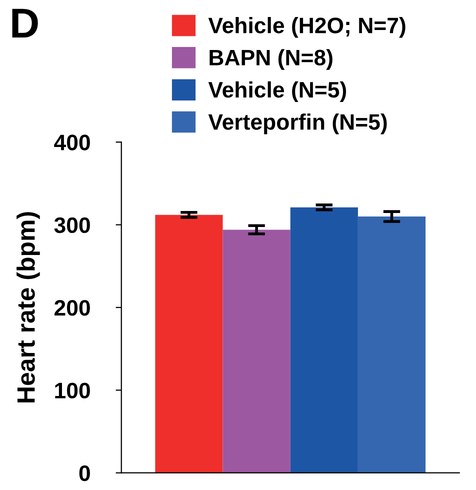 The width and height of the screenshot is (476, 490). I want to click on y-tick-label: 400, so click(72, 142).